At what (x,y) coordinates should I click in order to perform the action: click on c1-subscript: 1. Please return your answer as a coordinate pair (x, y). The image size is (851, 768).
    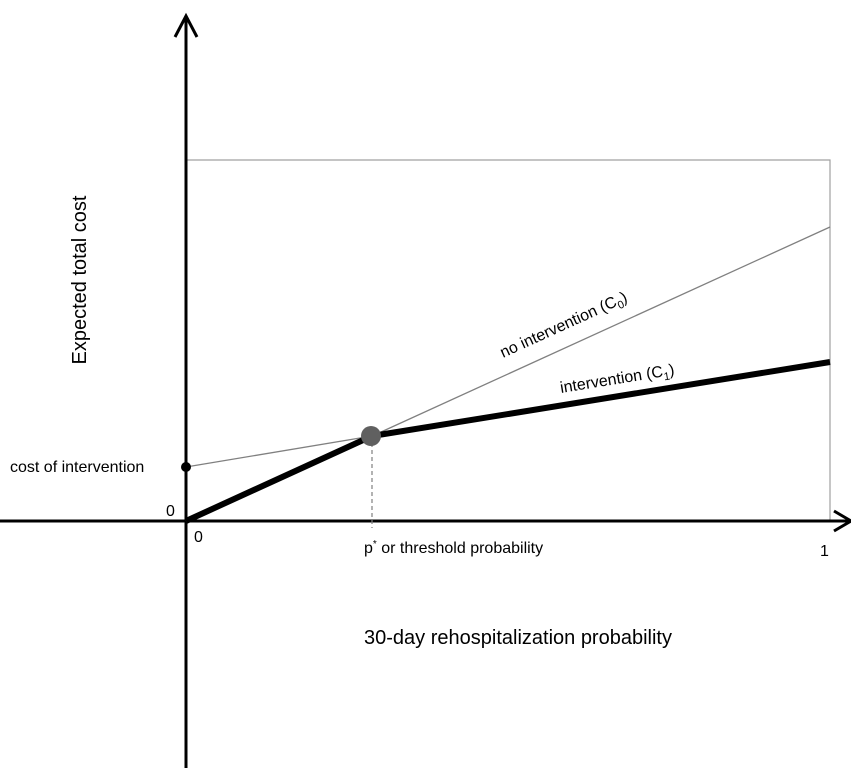
    Looking at the image, I should click on (667, 376).